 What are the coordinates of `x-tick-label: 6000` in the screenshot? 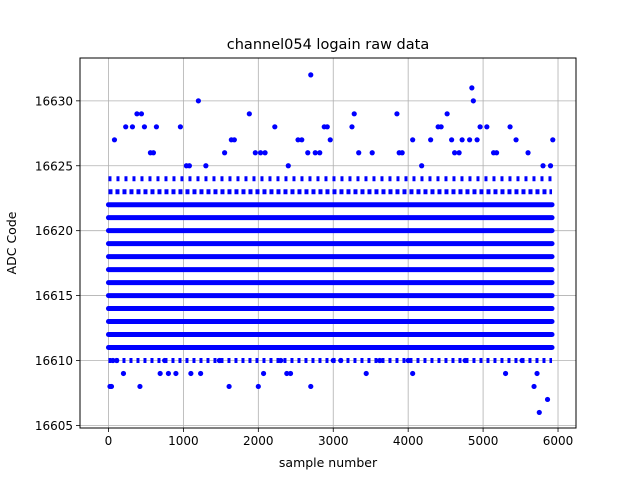 It's located at (558, 441).